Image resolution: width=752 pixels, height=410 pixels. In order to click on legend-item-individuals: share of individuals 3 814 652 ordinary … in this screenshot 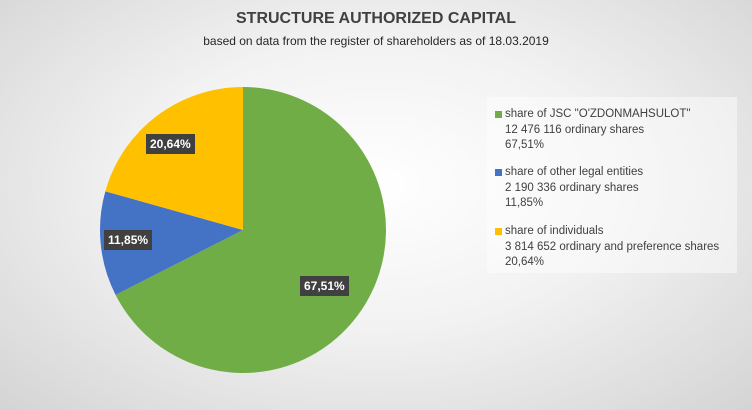, I will do `click(607, 247)`.